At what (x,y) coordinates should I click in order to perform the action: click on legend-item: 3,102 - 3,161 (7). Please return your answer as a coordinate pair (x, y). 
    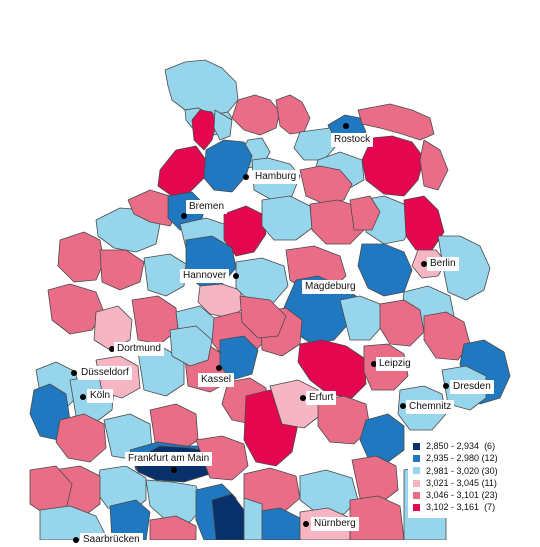
    Looking at the image, I should click on (463, 507).